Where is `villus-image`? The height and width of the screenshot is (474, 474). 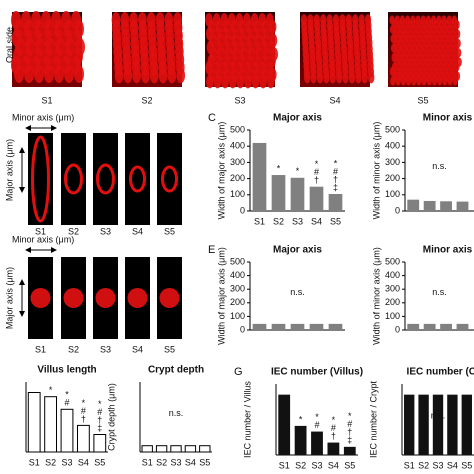 villus-image is located at coordinates (169, 179).